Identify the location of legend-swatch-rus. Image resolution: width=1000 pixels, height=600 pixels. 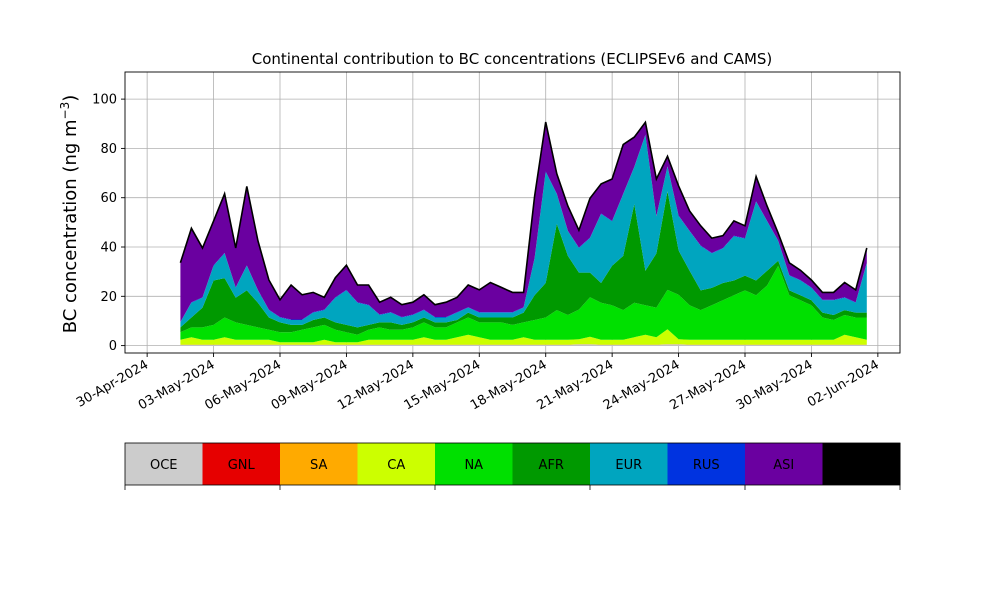
(706, 464).